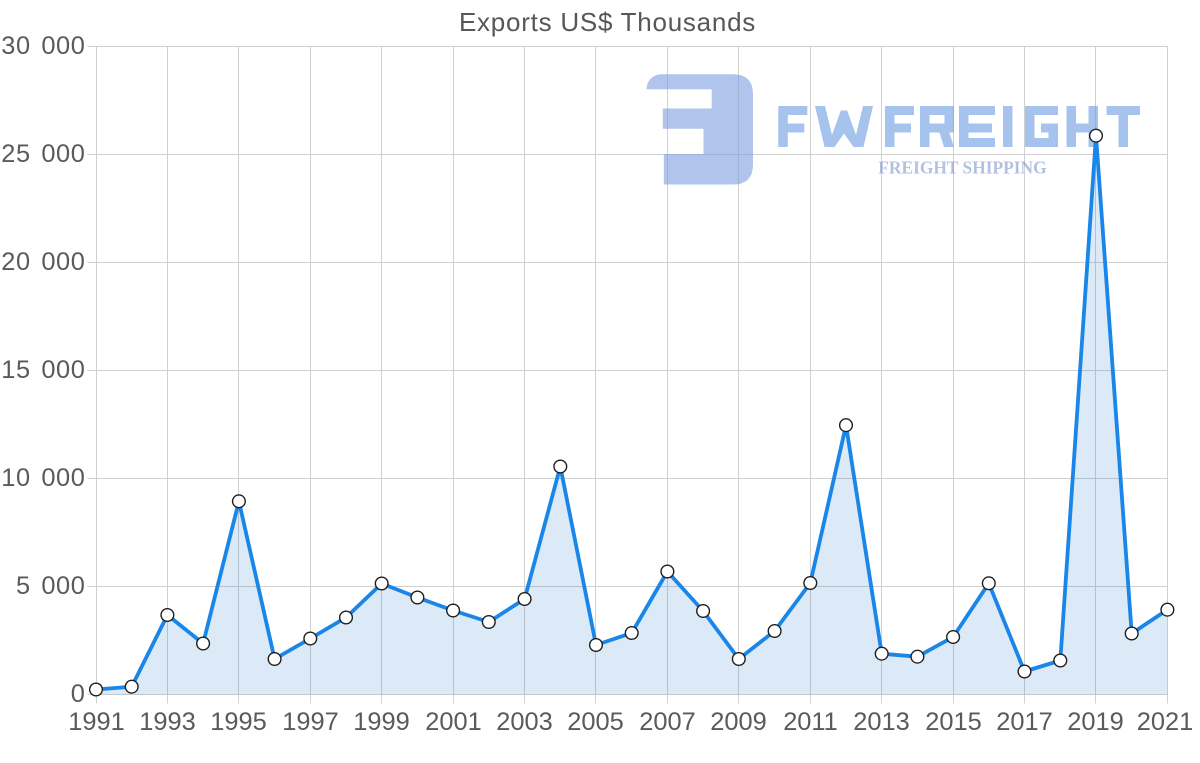  Describe the element at coordinates (1095, 722) in the screenshot. I see `svg-text: 2019` at that location.